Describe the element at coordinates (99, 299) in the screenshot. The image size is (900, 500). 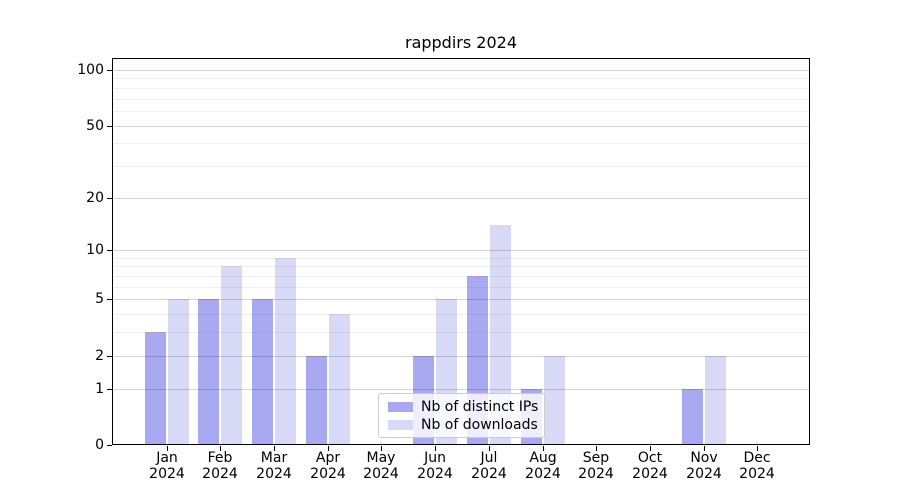
I see `y-axis-tick-label: 5` at that location.